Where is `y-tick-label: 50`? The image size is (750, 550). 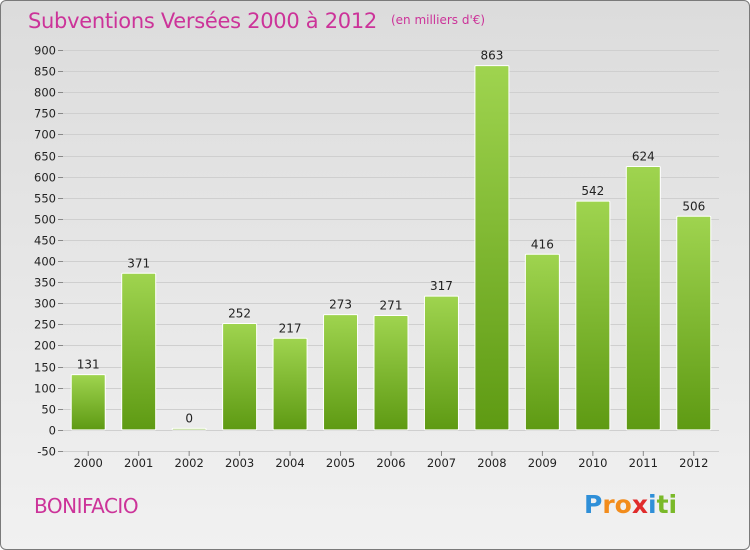 y-tick-label: 50 is located at coordinates (48, 410).